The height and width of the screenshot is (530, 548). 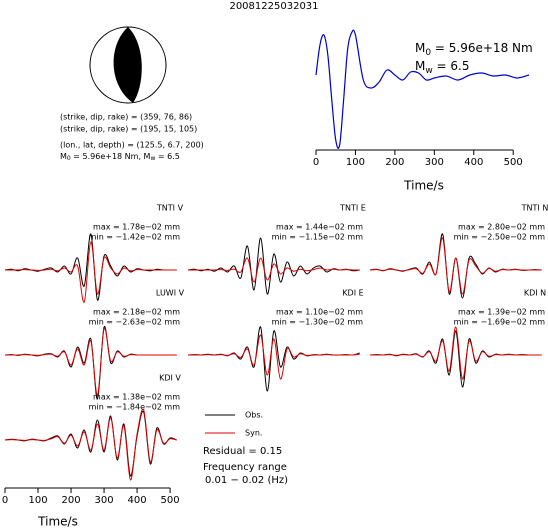 I want to click on residual: Residual = 0.15, so click(x=242, y=451).